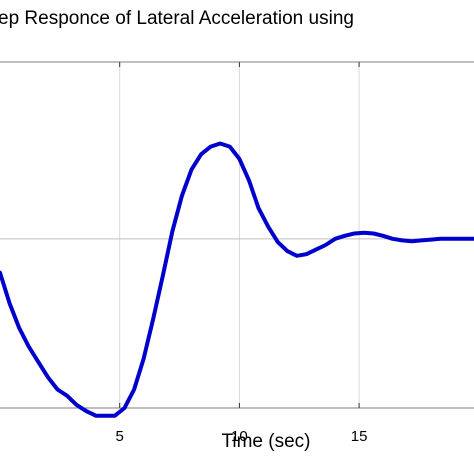 The image size is (474, 474). What do you see at coordinates (359, 436) in the screenshot?
I see `x-tick-label: 15` at bounding box center [359, 436].